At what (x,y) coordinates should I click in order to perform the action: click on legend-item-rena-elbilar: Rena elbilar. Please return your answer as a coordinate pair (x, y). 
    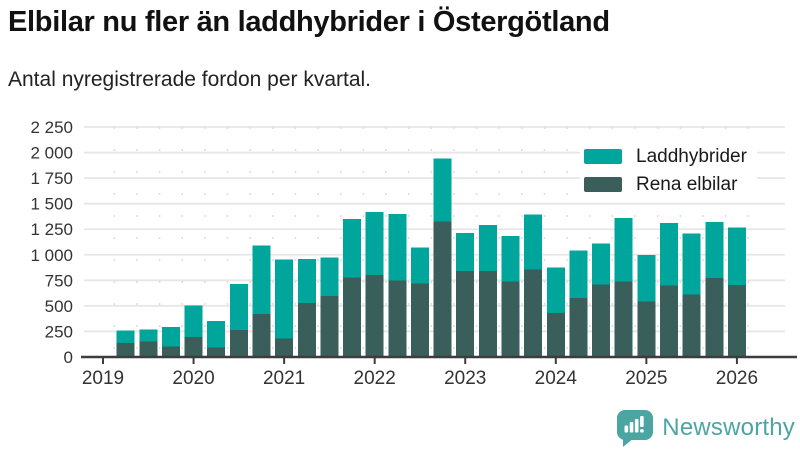
    Looking at the image, I should click on (665, 184).